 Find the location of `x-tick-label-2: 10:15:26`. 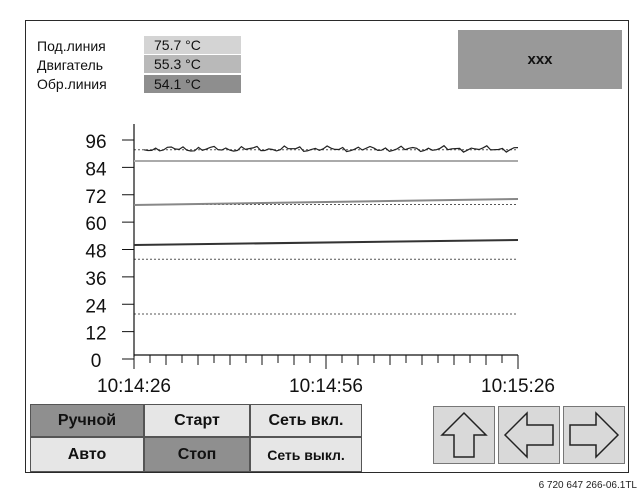

x-tick-label-2: 10:15:26 is located at coordinates (518, 386).